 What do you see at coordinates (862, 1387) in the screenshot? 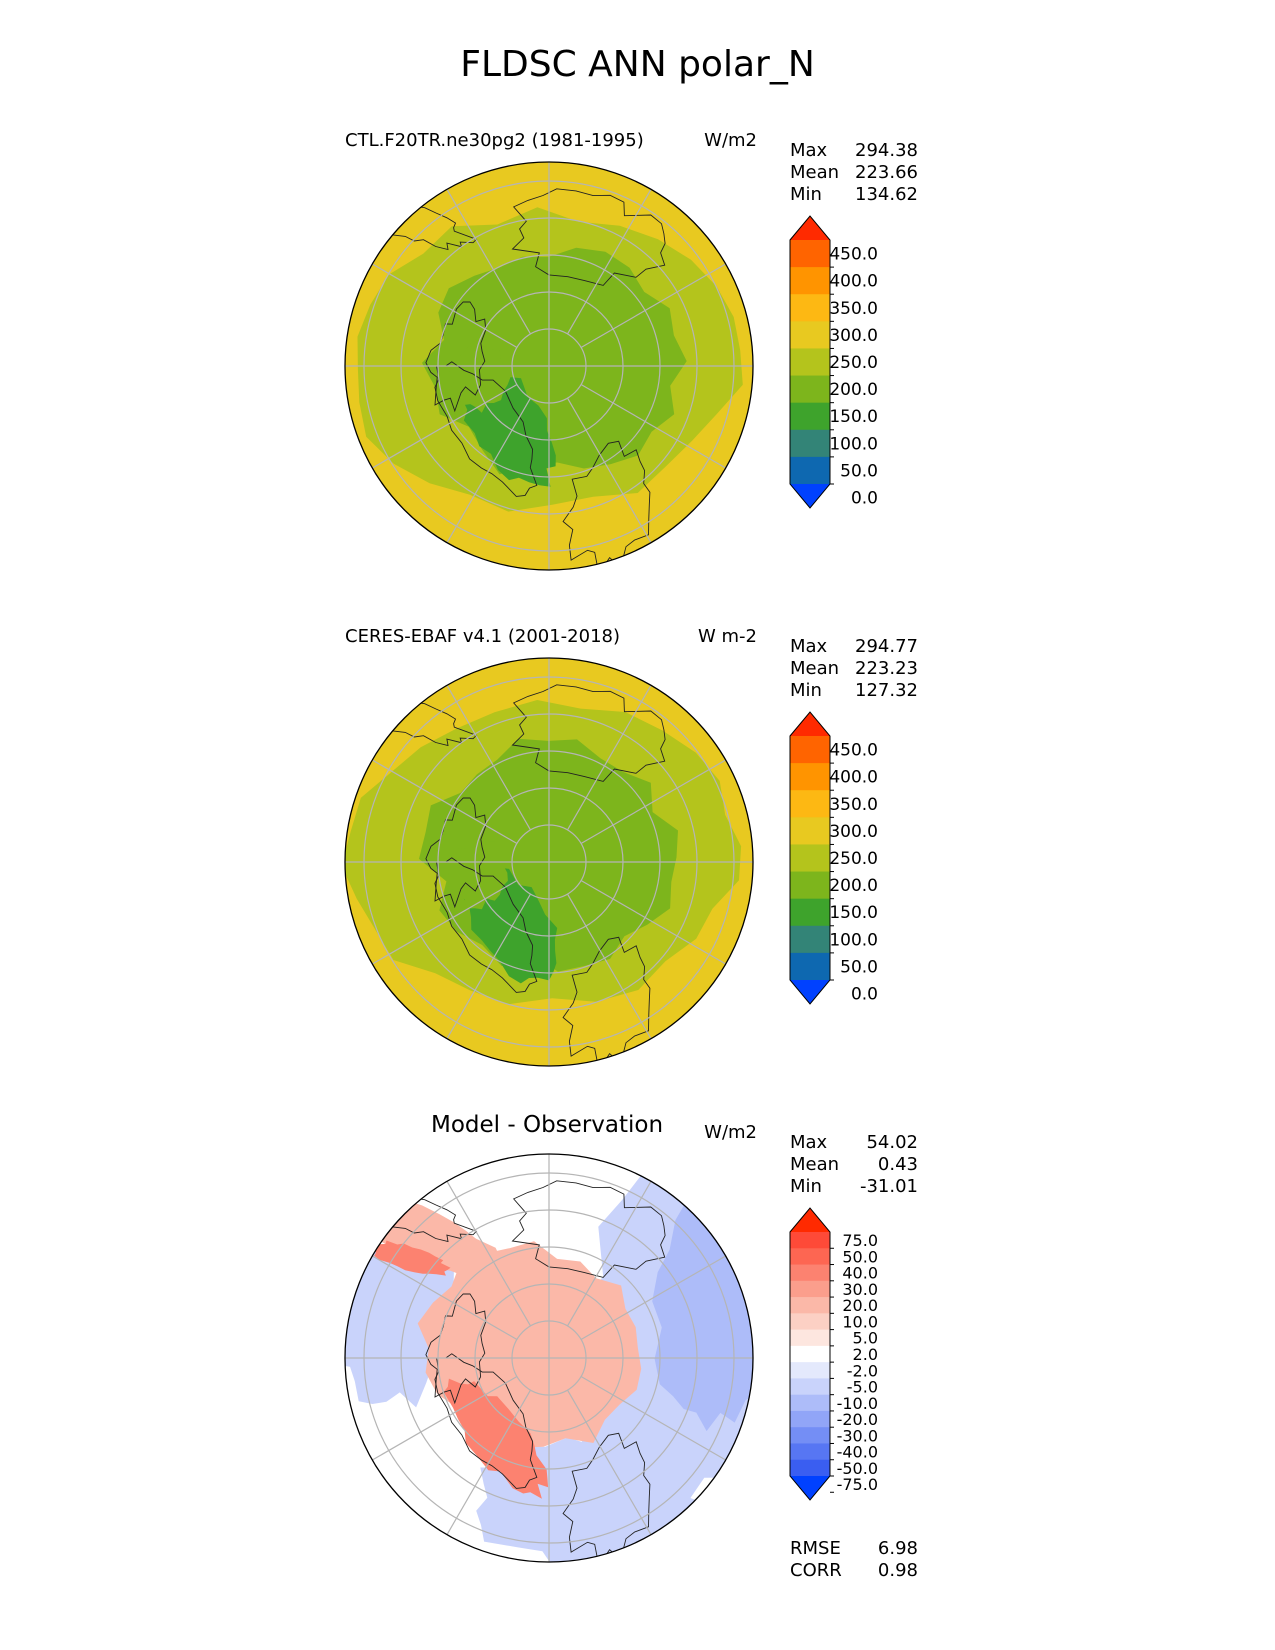
I see `colorbar-tick-label: -5.0` at bounding box center [862, 1387].